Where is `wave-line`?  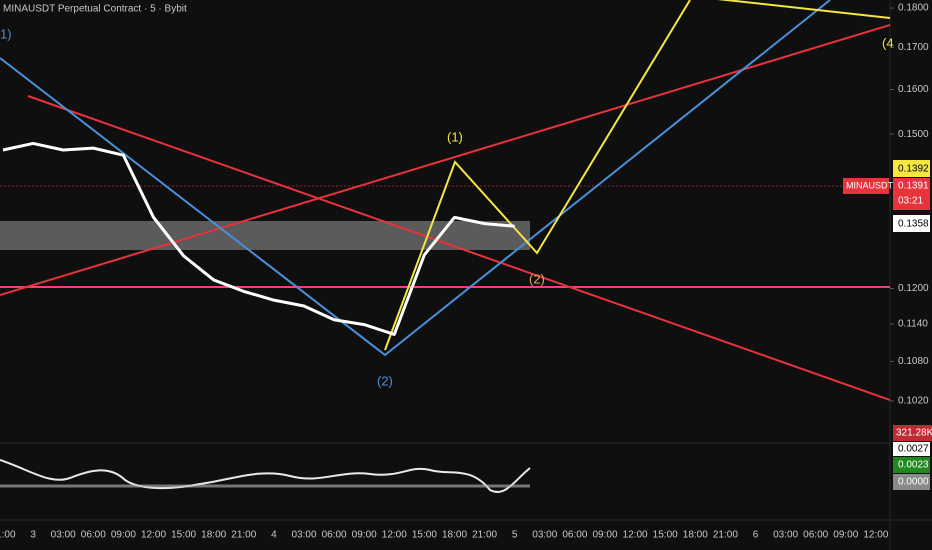 wave-line is located at coordinates (804, 9).